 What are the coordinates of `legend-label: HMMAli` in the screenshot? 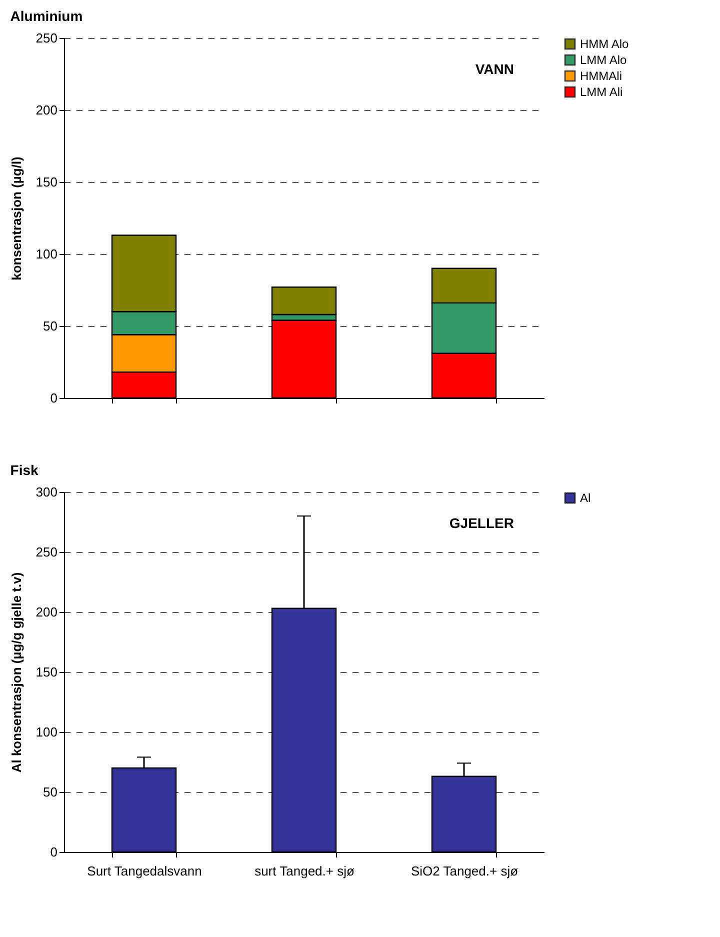 It's located at (601, 76).